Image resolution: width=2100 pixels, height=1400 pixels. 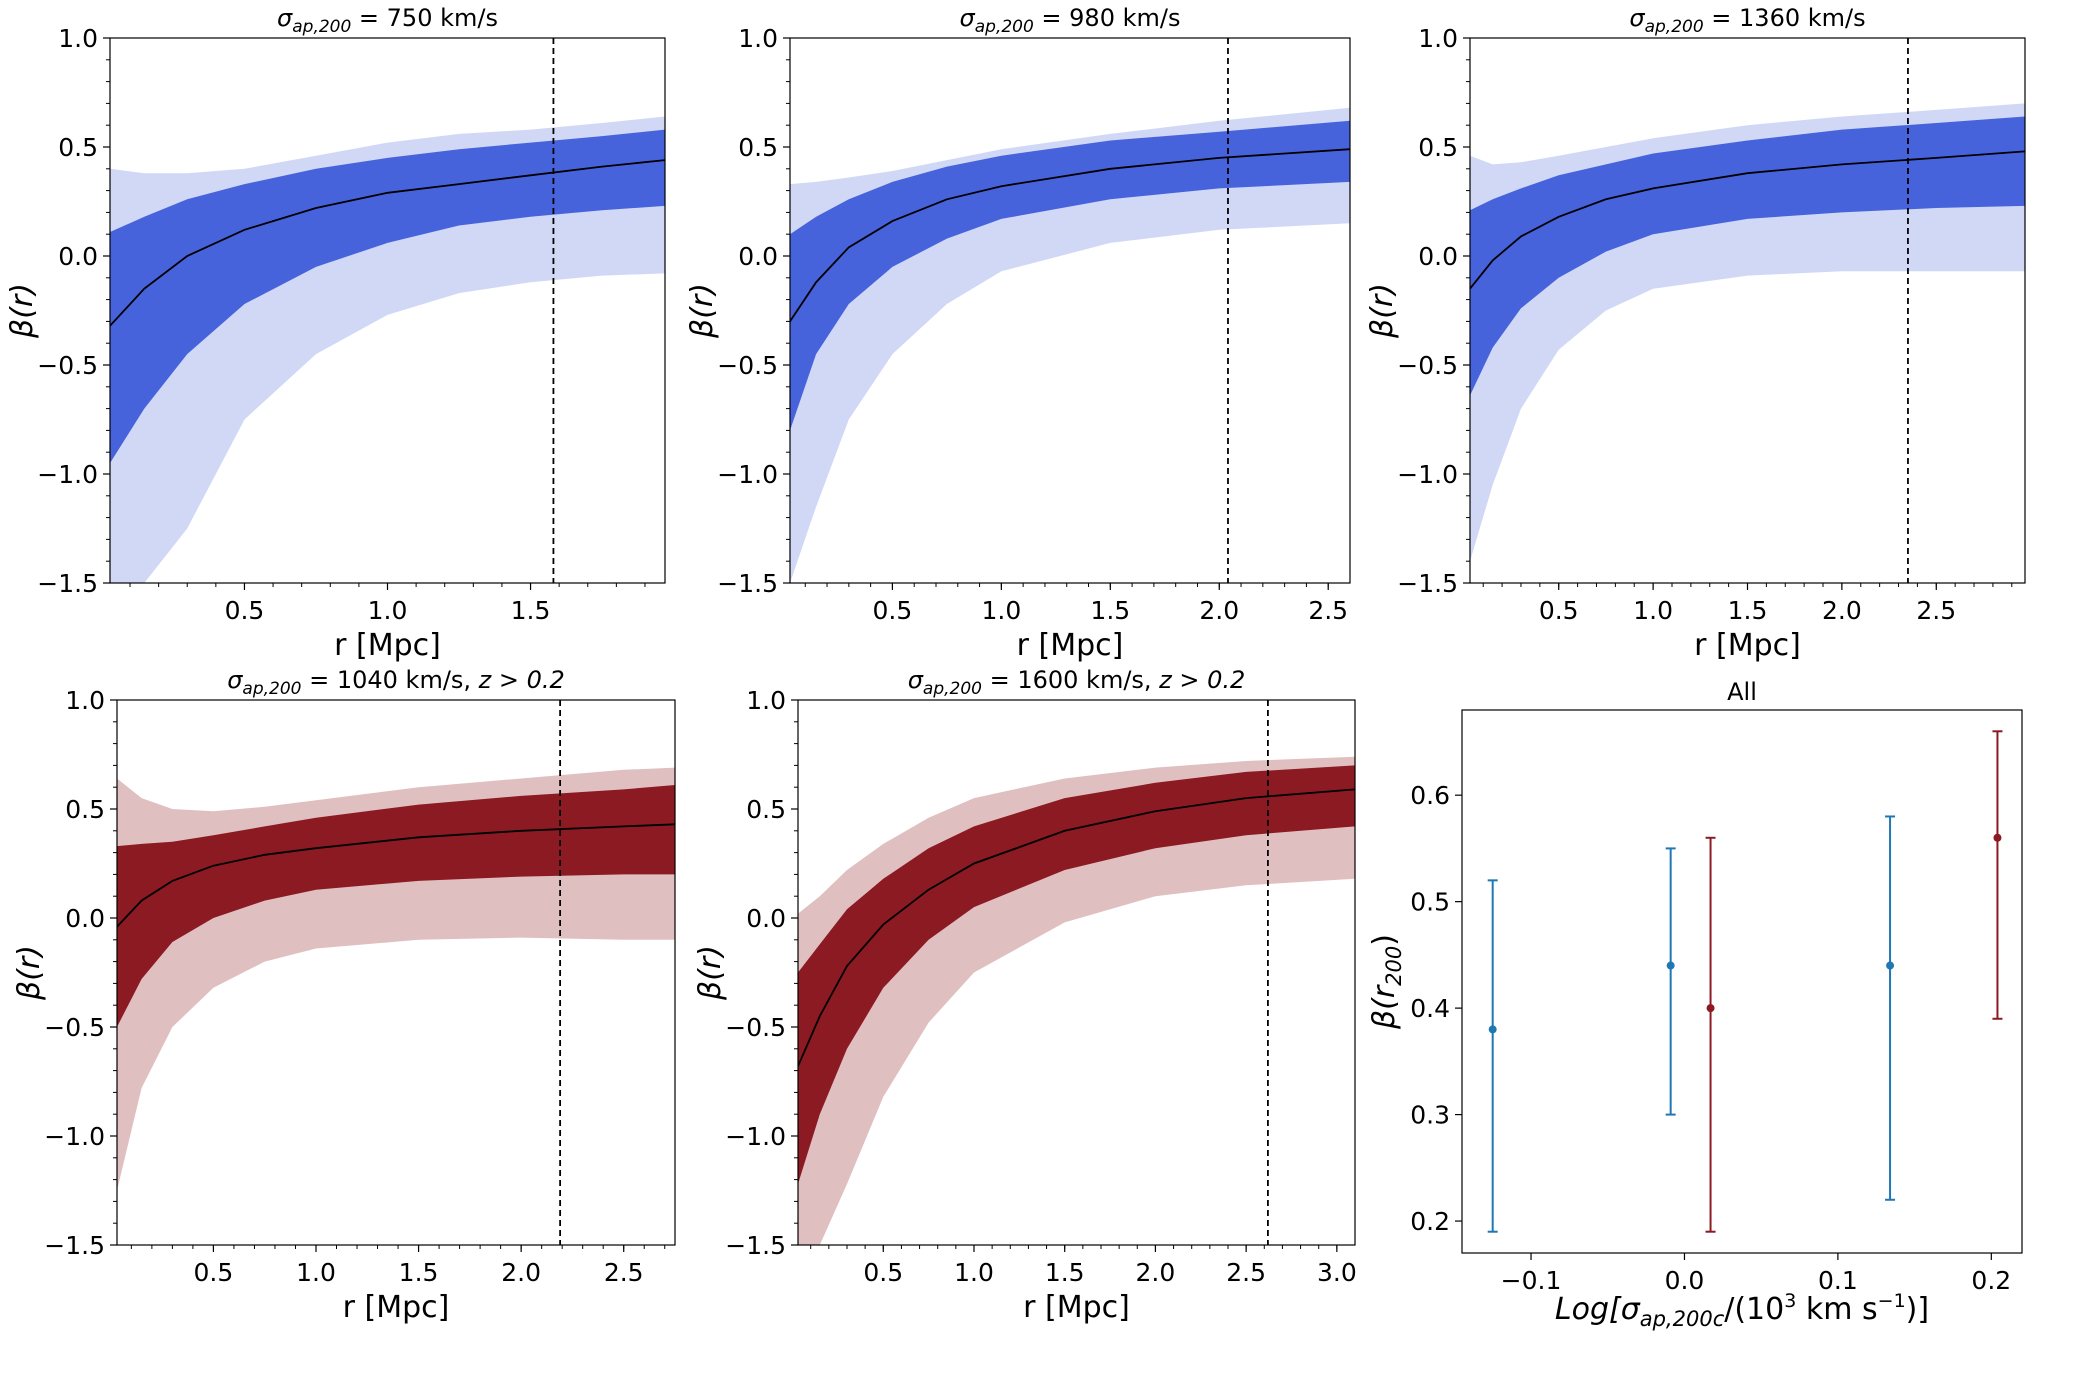 What do you see at coordinates (1531, 1280) in the screenshot?
I see `x-tick-label: −0.1` at bounding box center [1531, 1280].